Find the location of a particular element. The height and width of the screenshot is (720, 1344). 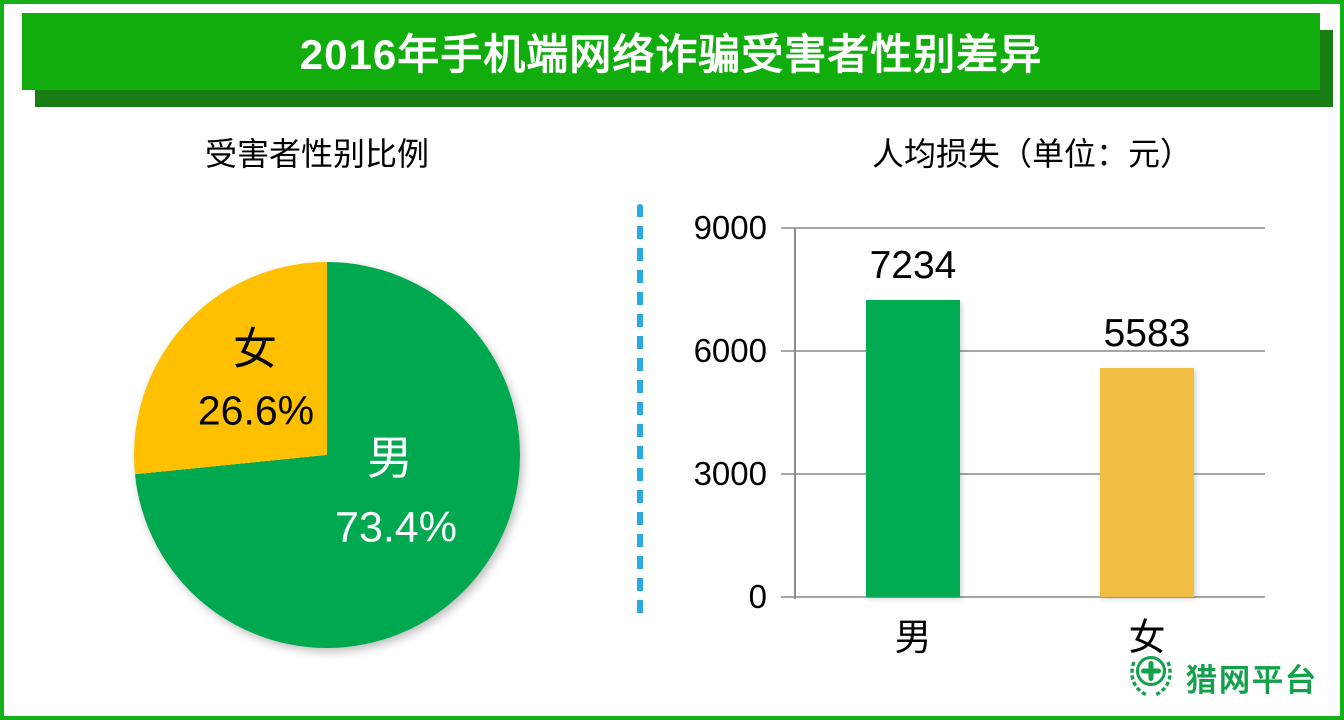

liewang-logo: 猎网平台 is located at coordinates (1221, 677).